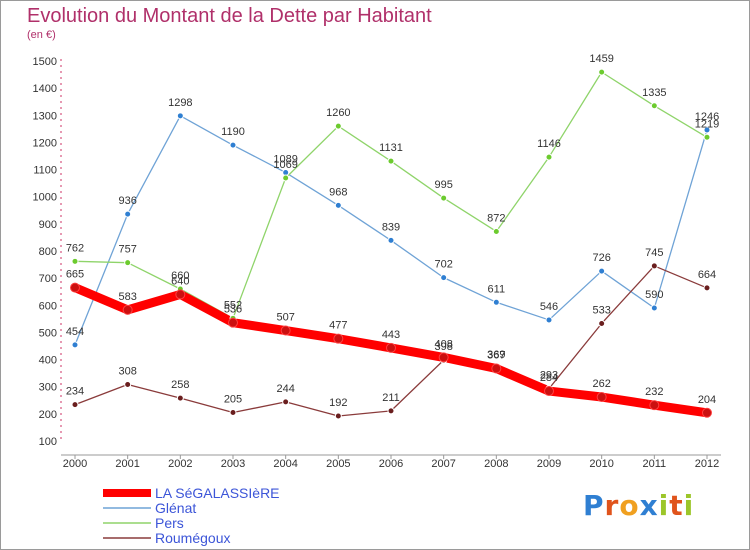  Describe the element at coordinates (602, 72) in the screenshot. I see `point-pers-2010` at that location.